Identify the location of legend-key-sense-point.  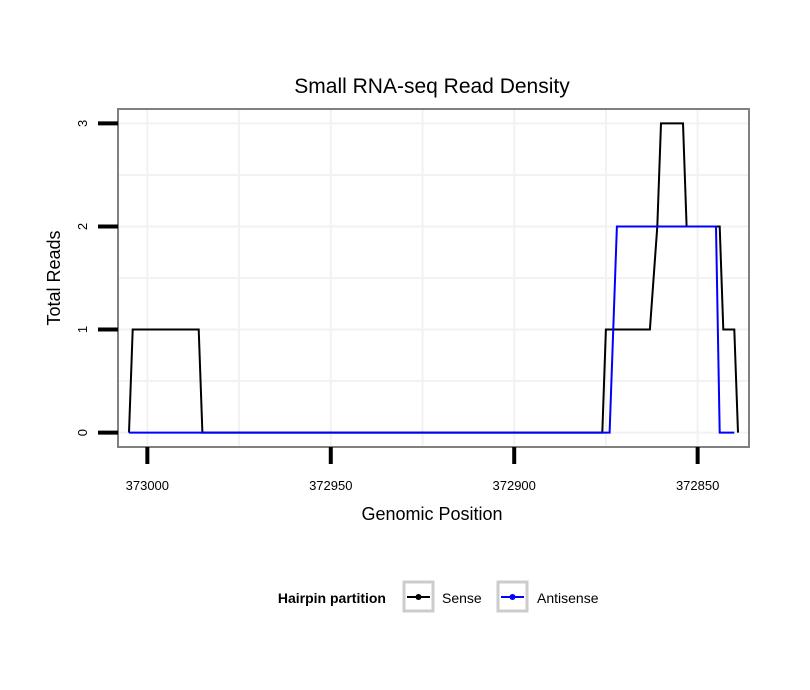
(418, 597).